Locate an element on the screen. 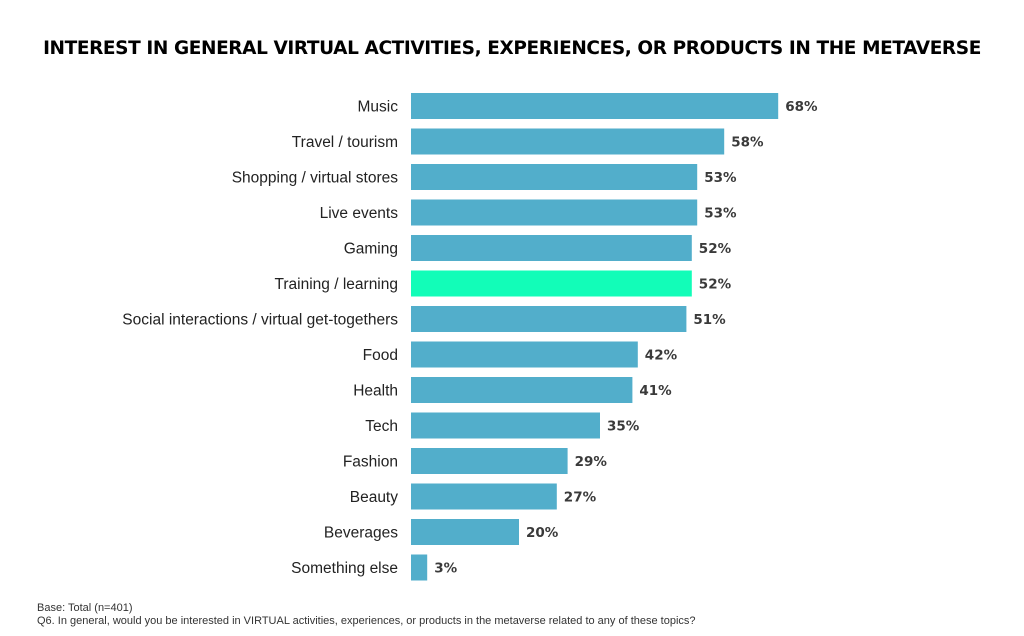 The image size is (1024, 636). category-label: Training / learning is located at coordinates (337, 284).